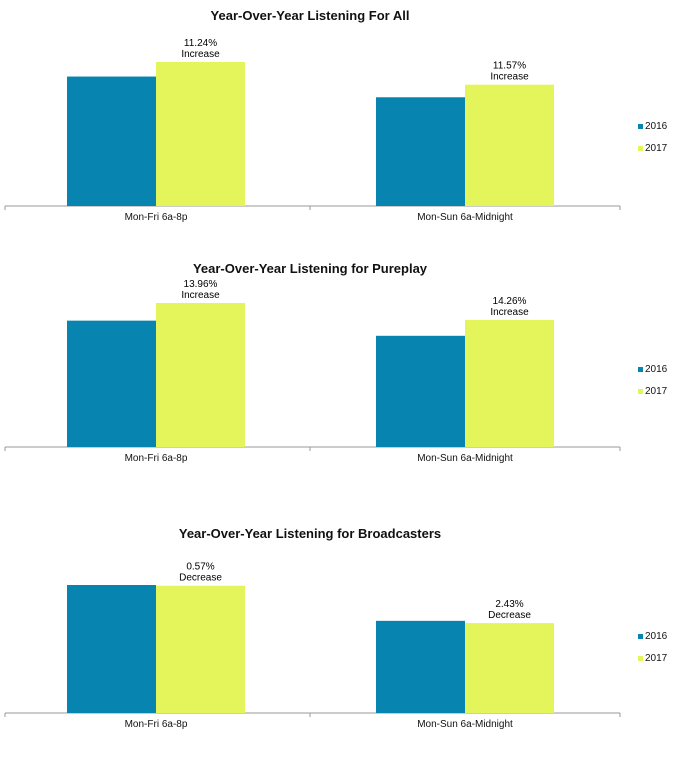 The width and height of the screenshot is (687, 758). I want to click on chart-title: Year-Over-Year Listening For All, so click(310, 15).